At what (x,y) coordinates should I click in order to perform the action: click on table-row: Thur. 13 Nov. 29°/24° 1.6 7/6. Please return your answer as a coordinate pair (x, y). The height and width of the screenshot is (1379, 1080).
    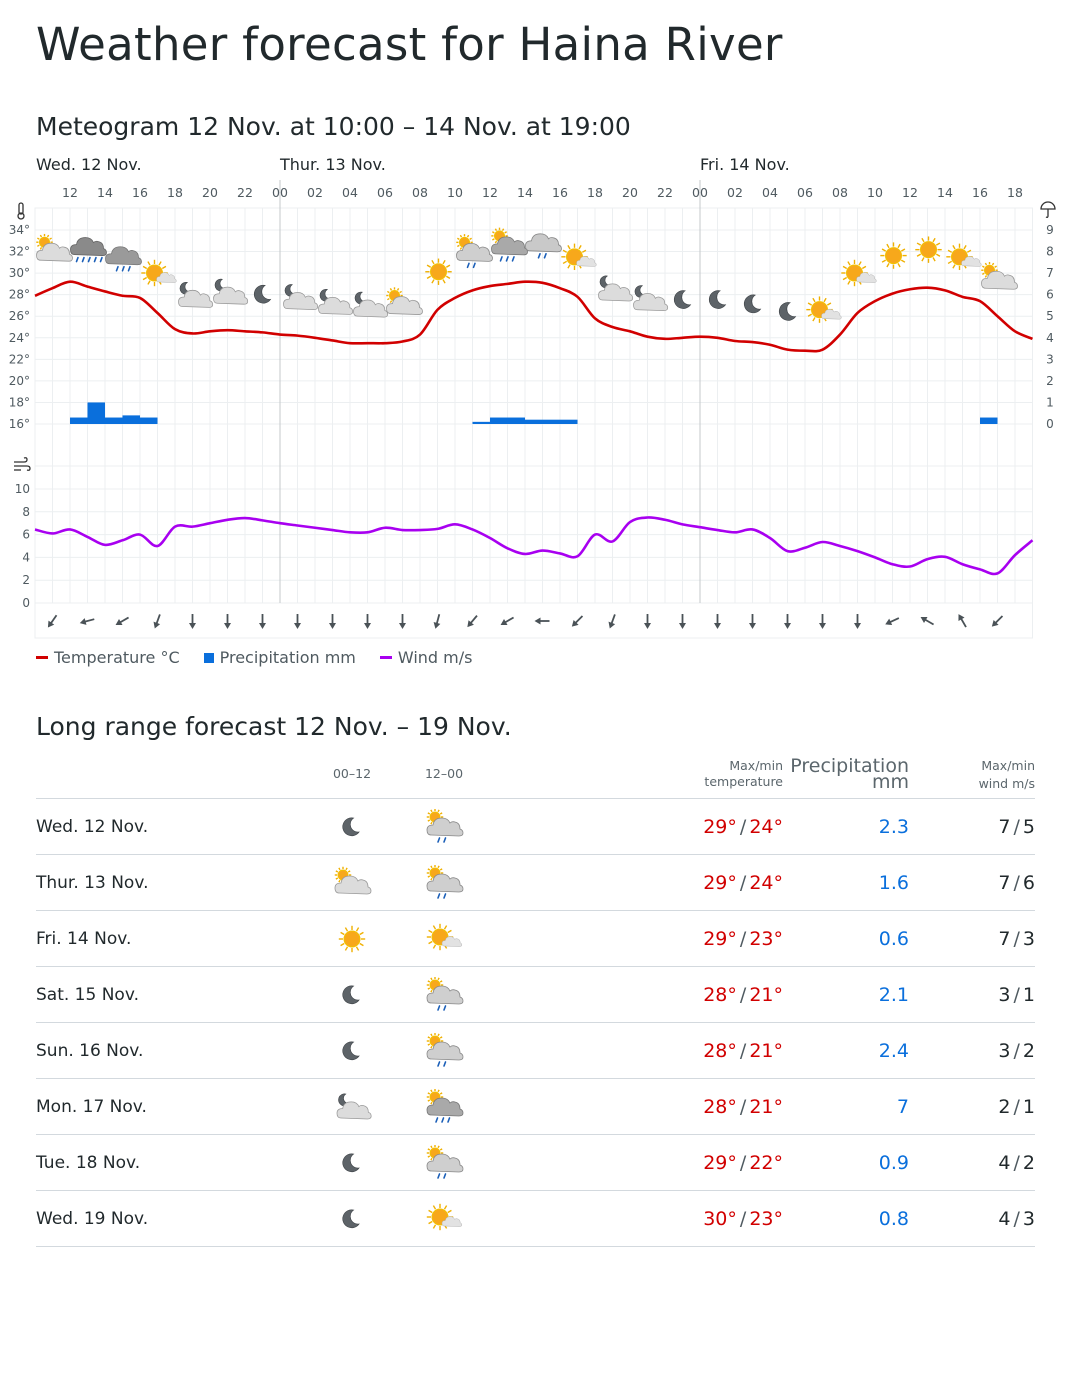
    Looking at the image, I should click on (535, 882).